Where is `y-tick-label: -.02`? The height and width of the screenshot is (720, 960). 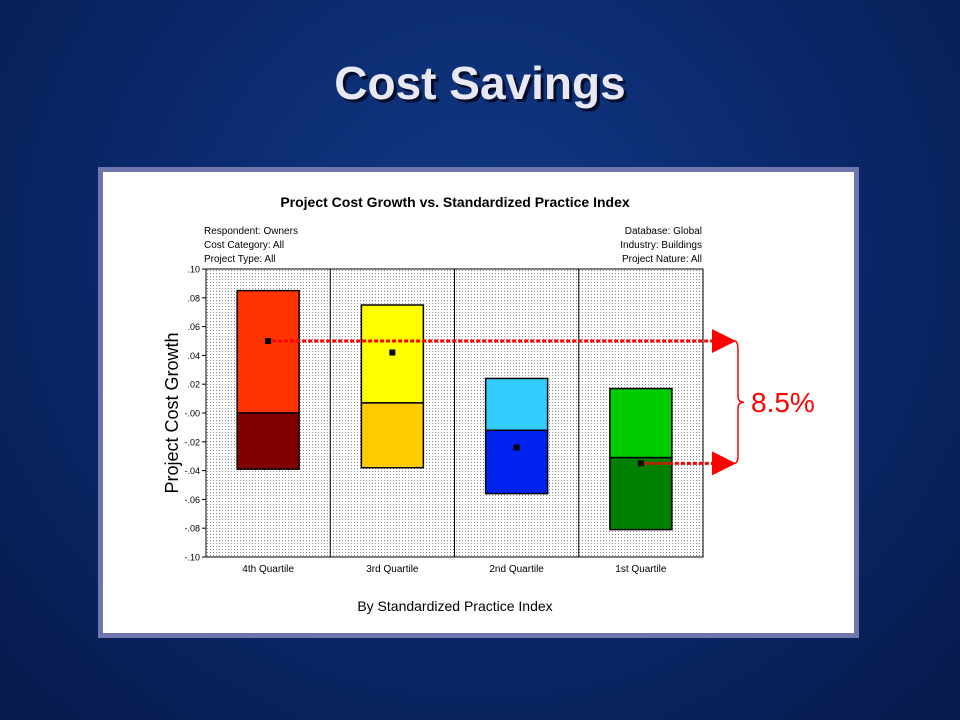
y-tick-label: -.02 is located at coordinates (192, 442).